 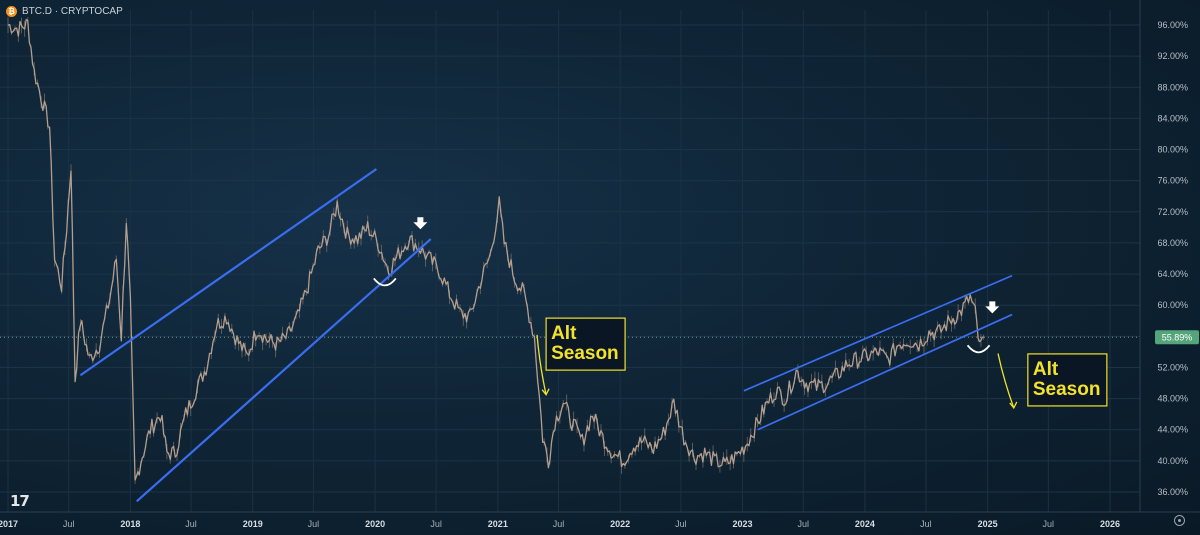 I want to click on x-tick-label: 2022, so click(x=620, y=524).